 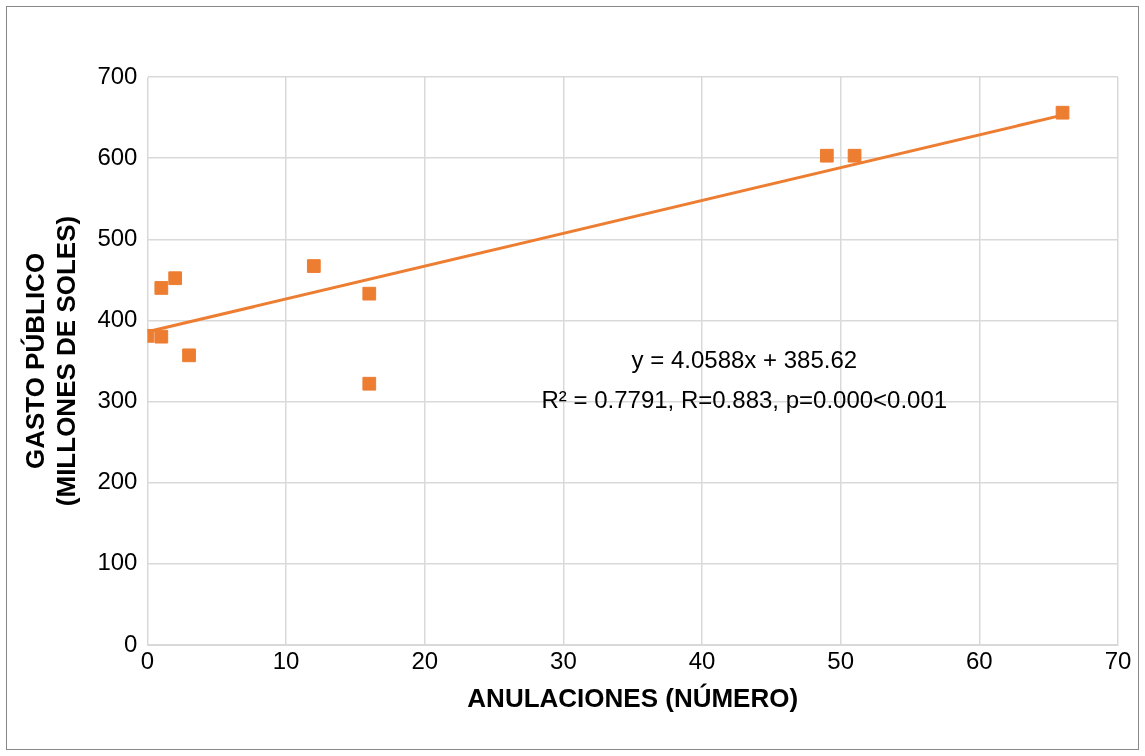 I want to click on x-tick-label: 10, so click(x=286, y=661).